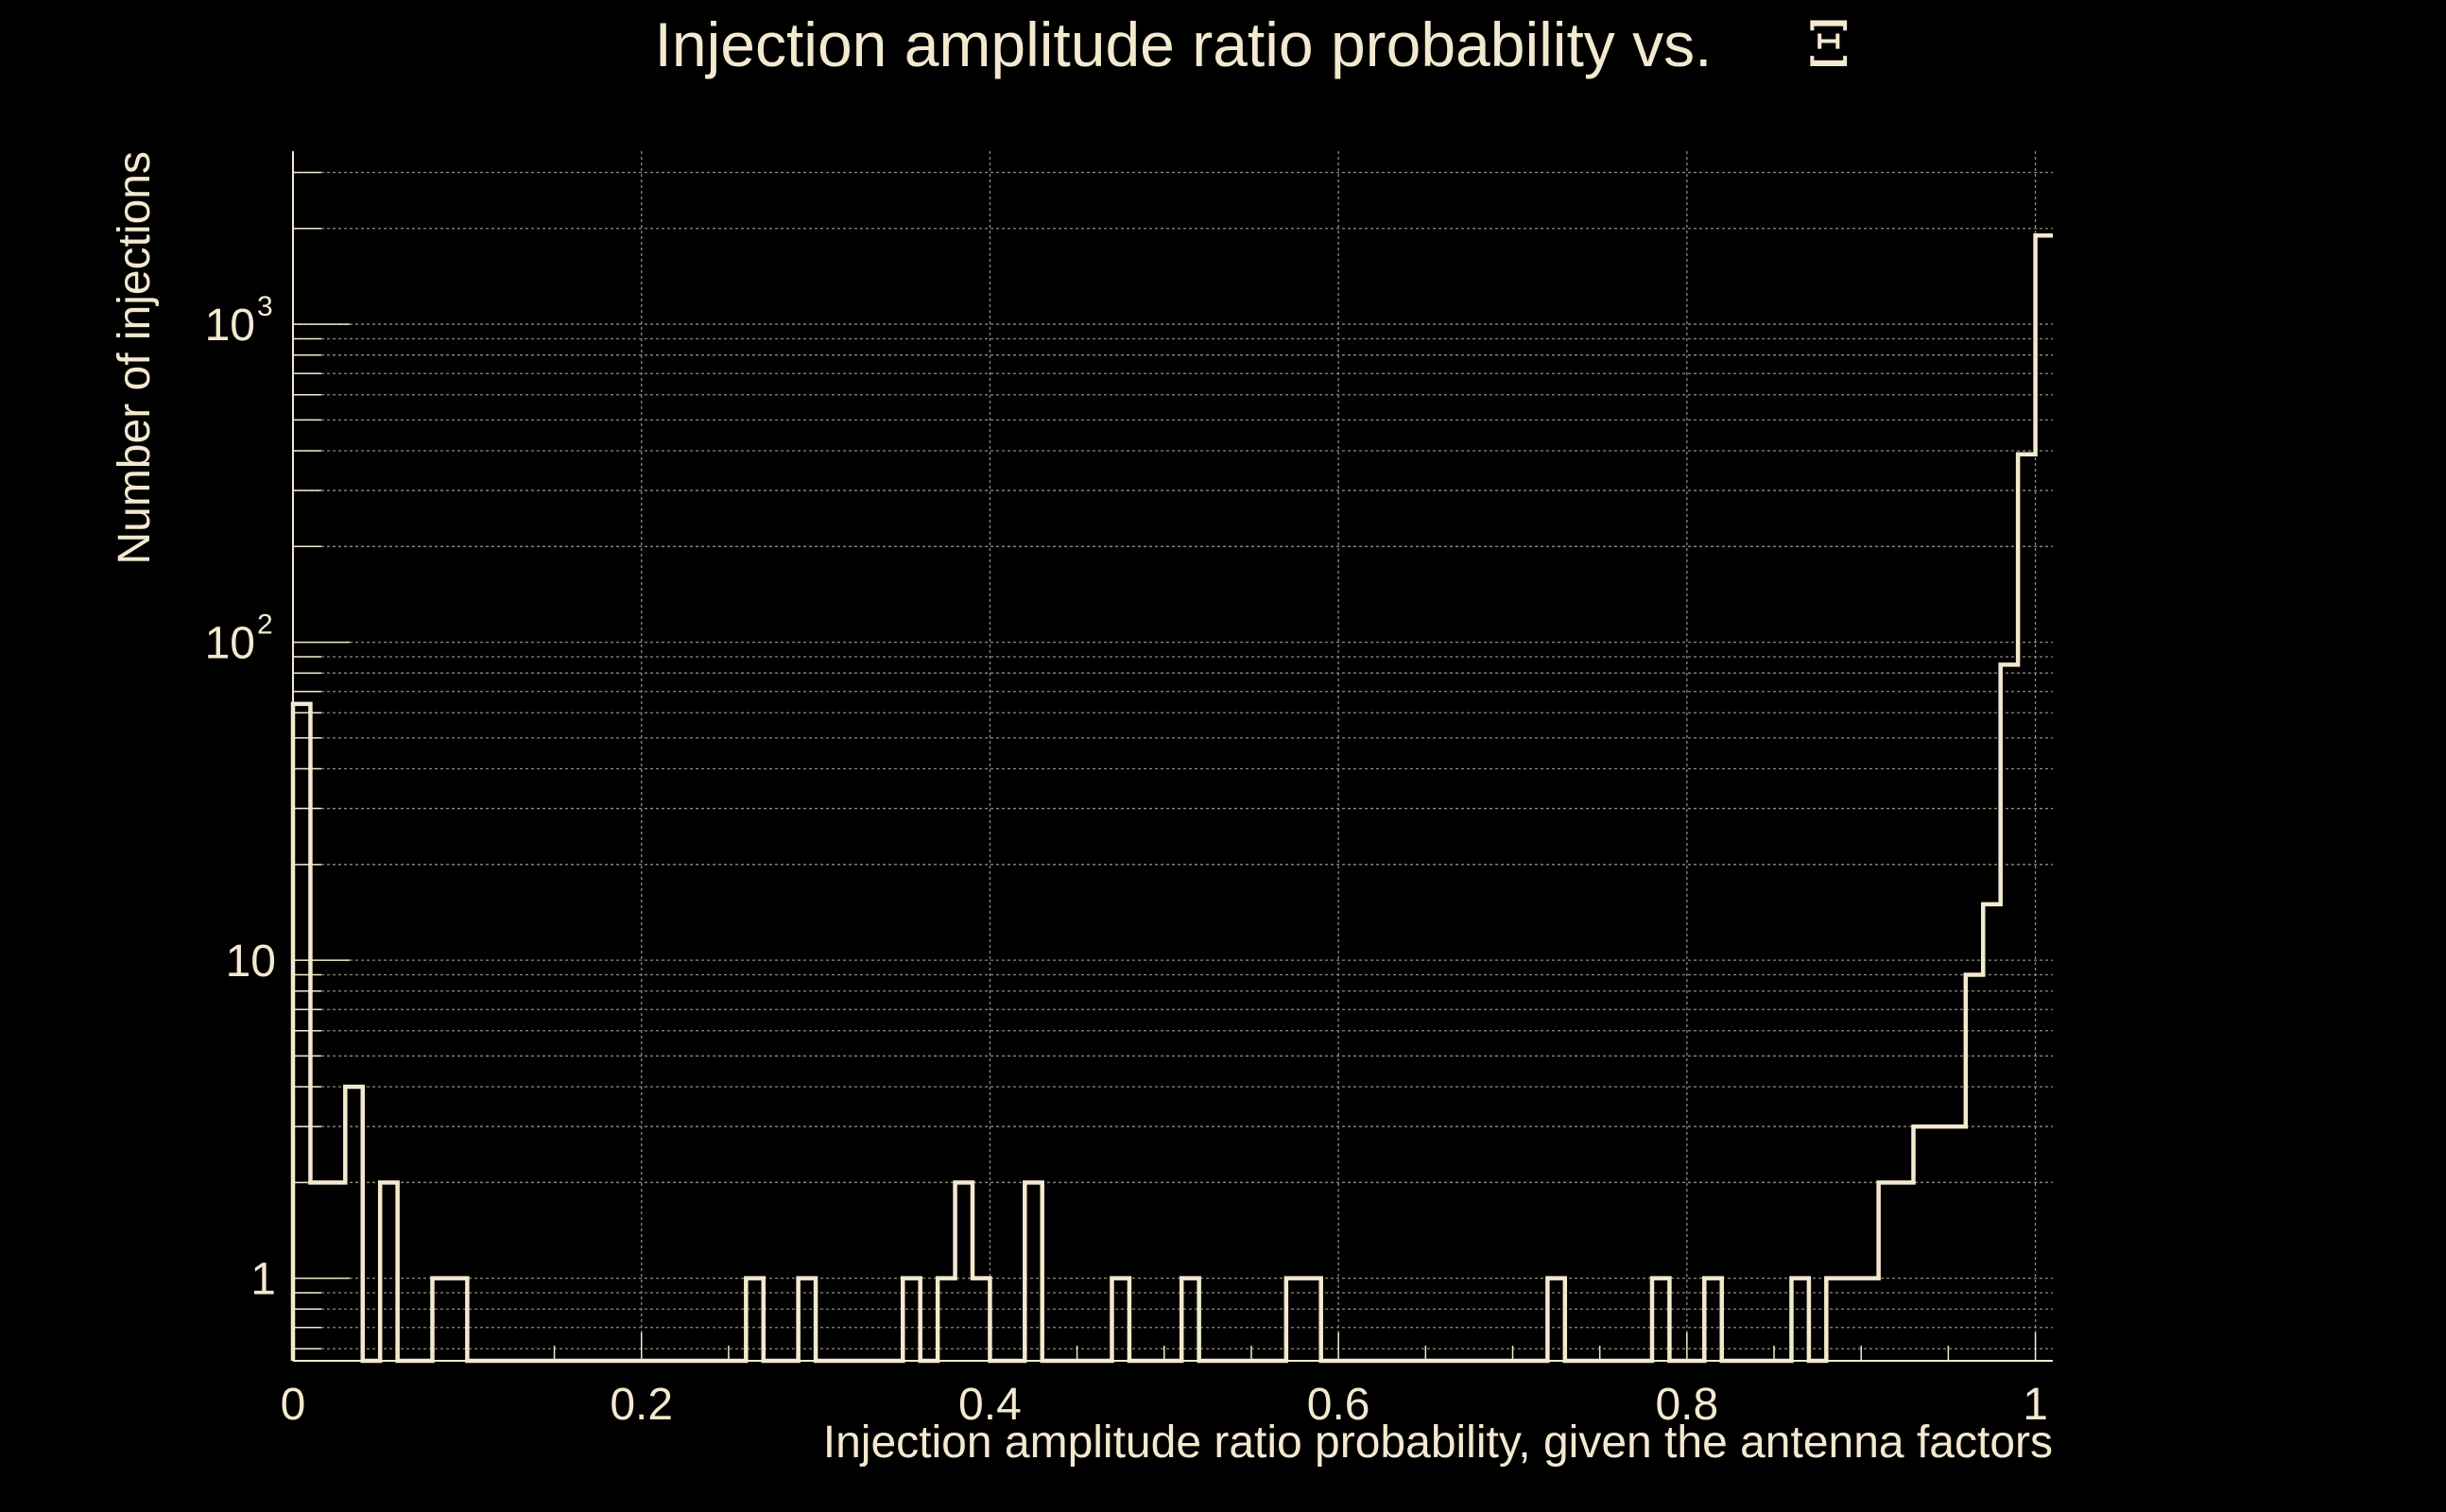  What do you see at coordinates (1829, 45) in the screenshot?
I see `chart-title-symbol: Ξ` at bounding box center [1829, 45].